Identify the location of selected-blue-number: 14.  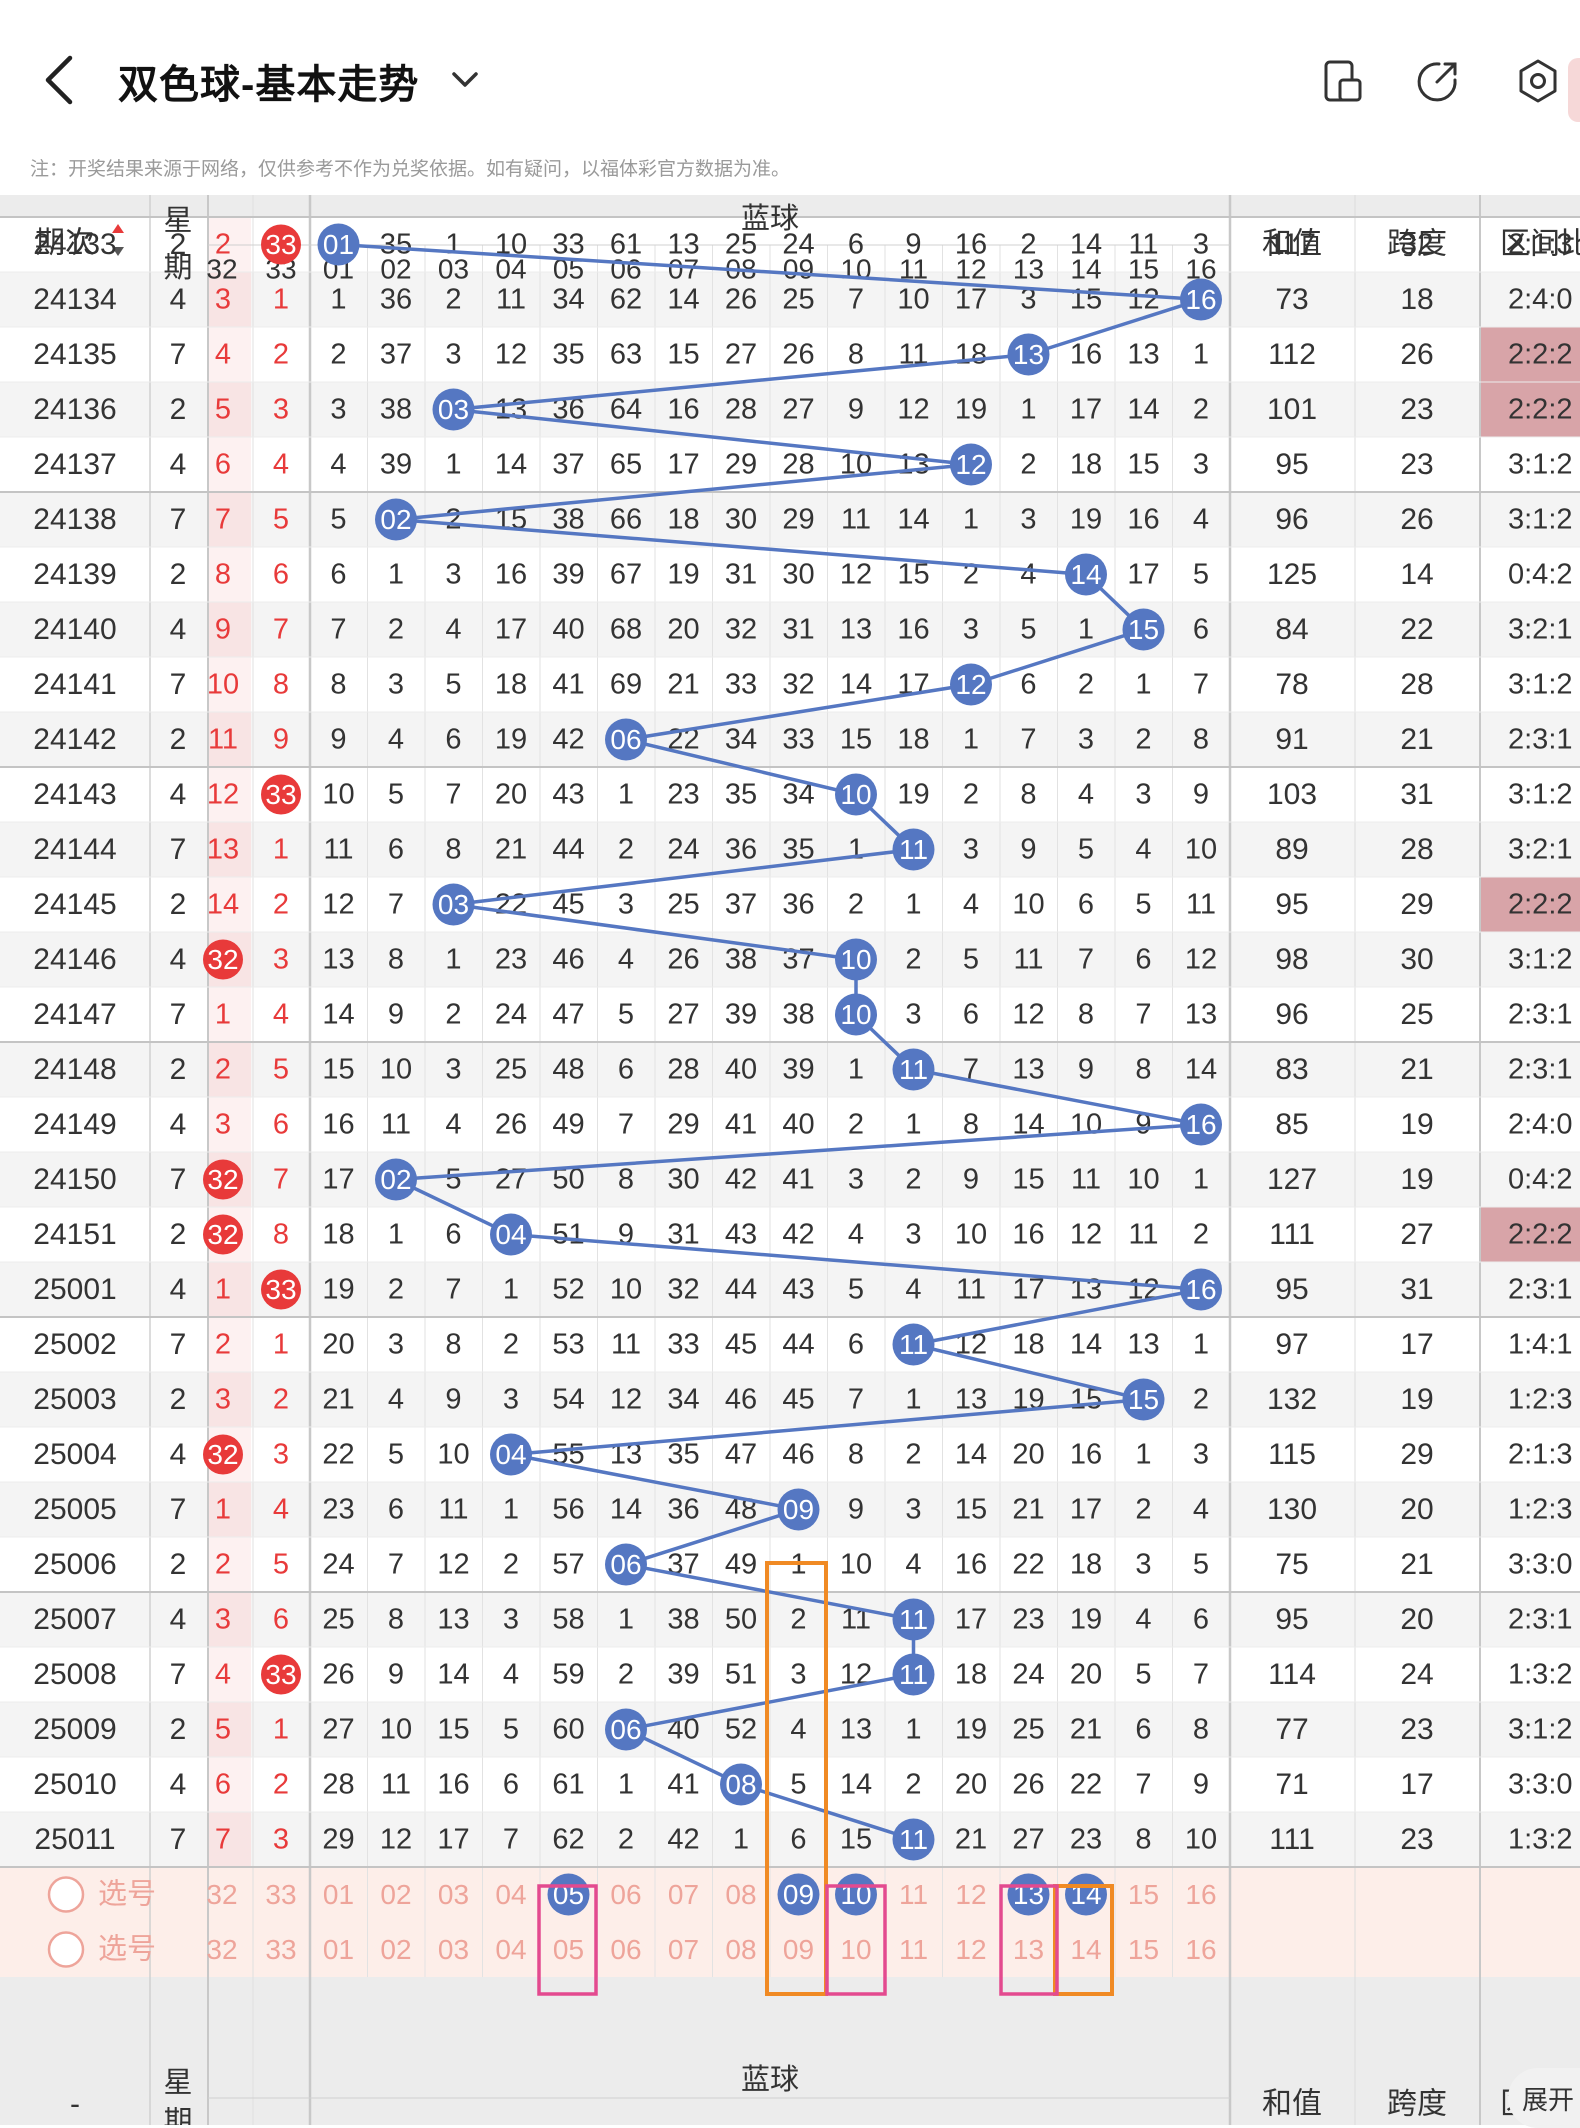
(1085, 1894).